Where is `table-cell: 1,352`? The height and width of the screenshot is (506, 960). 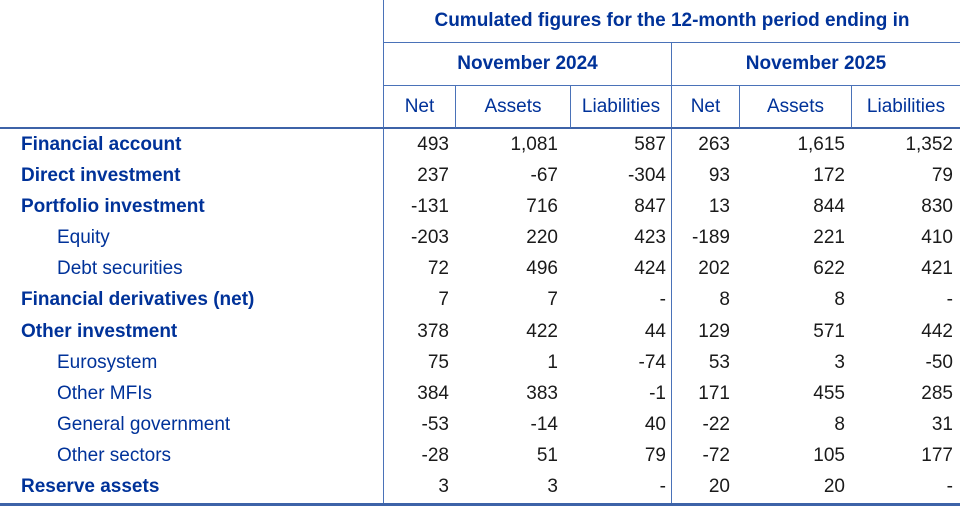 table-cell: 1,352 is located at coordinates (929, 144).